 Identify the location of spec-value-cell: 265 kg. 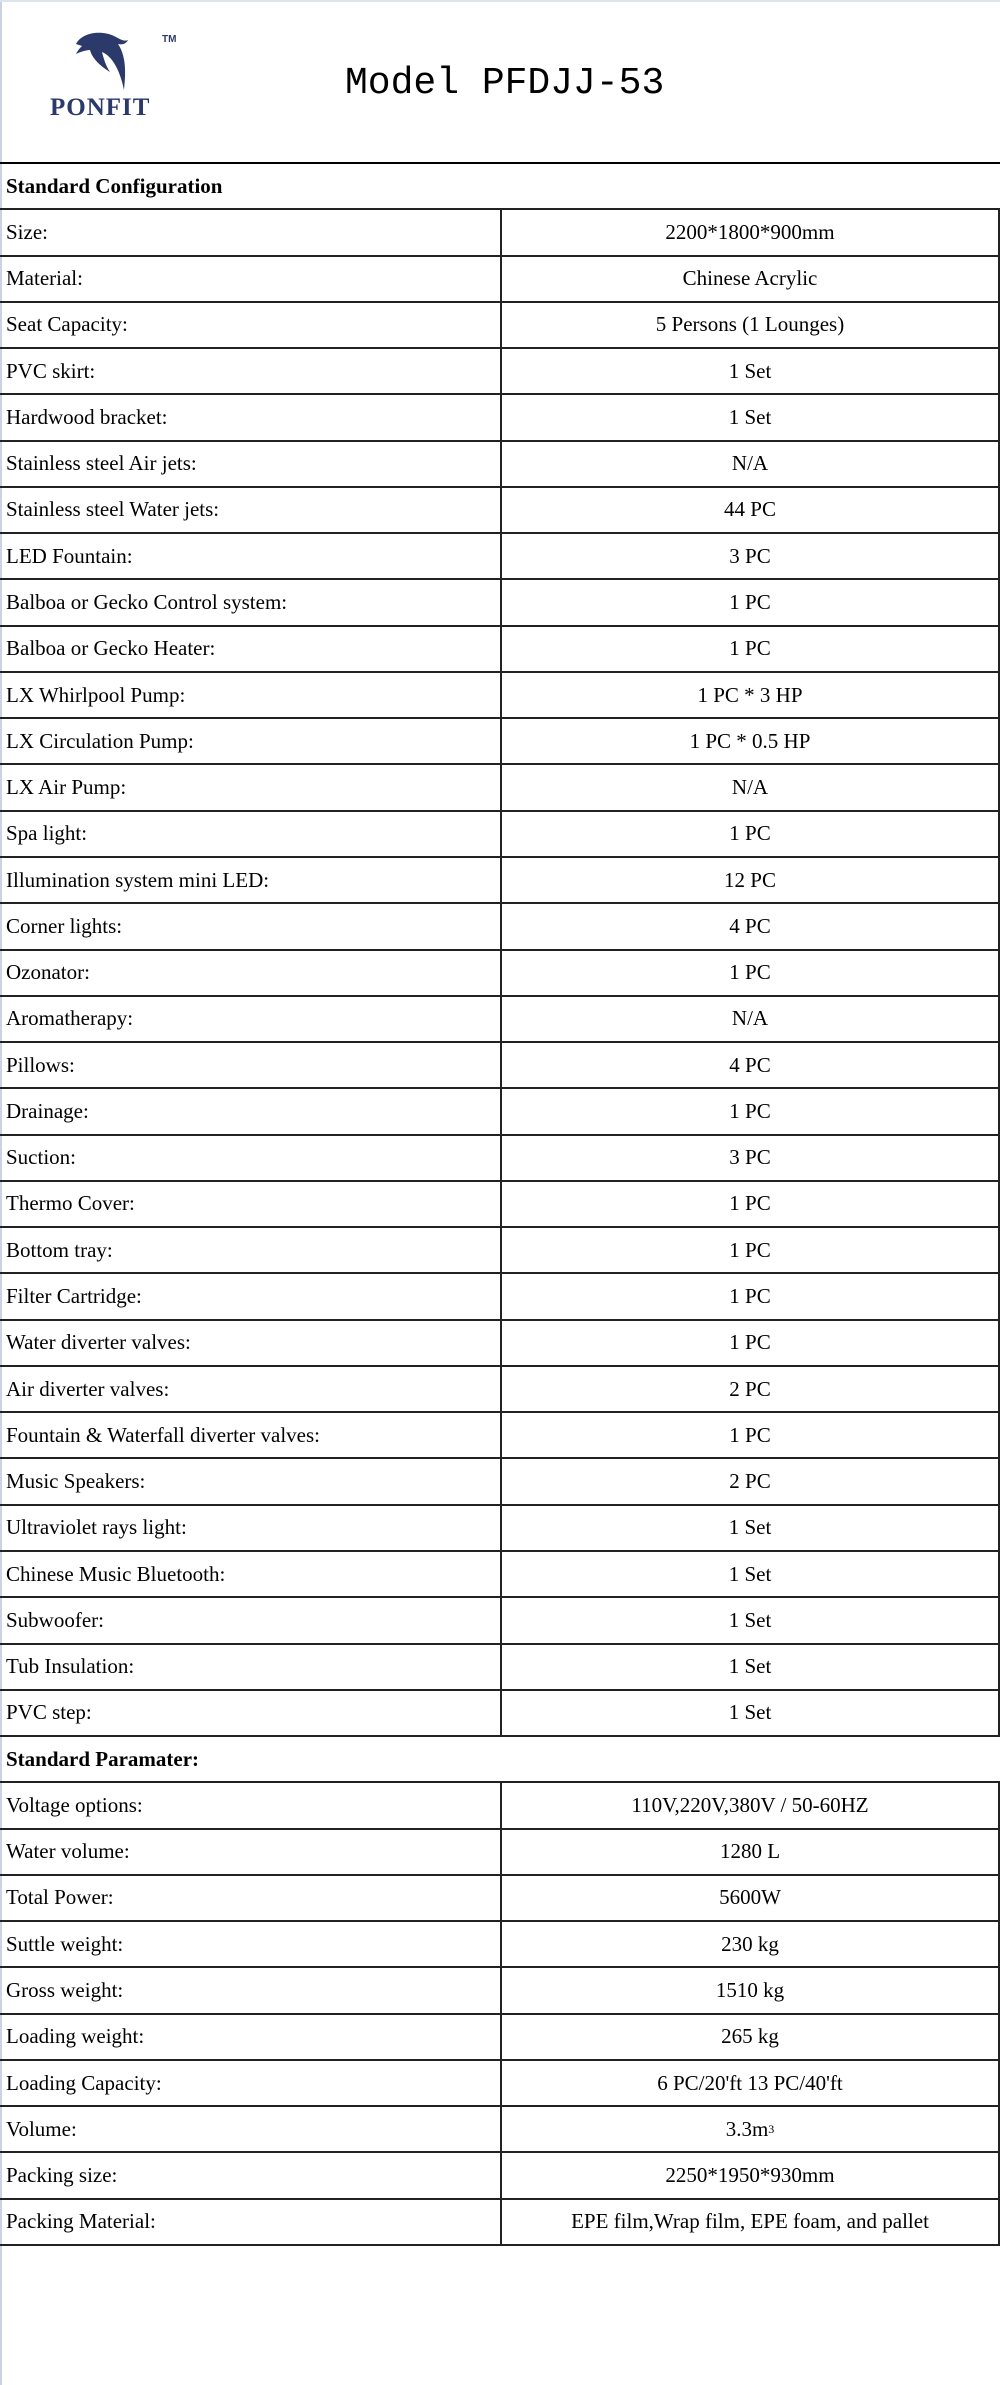
(751, 2036).